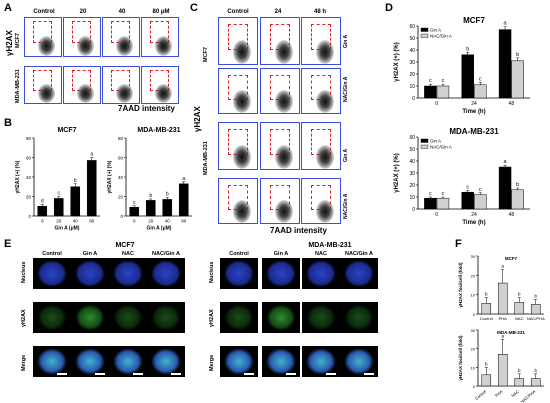 The height and width of the screenshot is (403, 550). Describe the element at coordinates (67, 229) in the screenshot. I see `x-axis-label: Gin A (μM)` at that location.